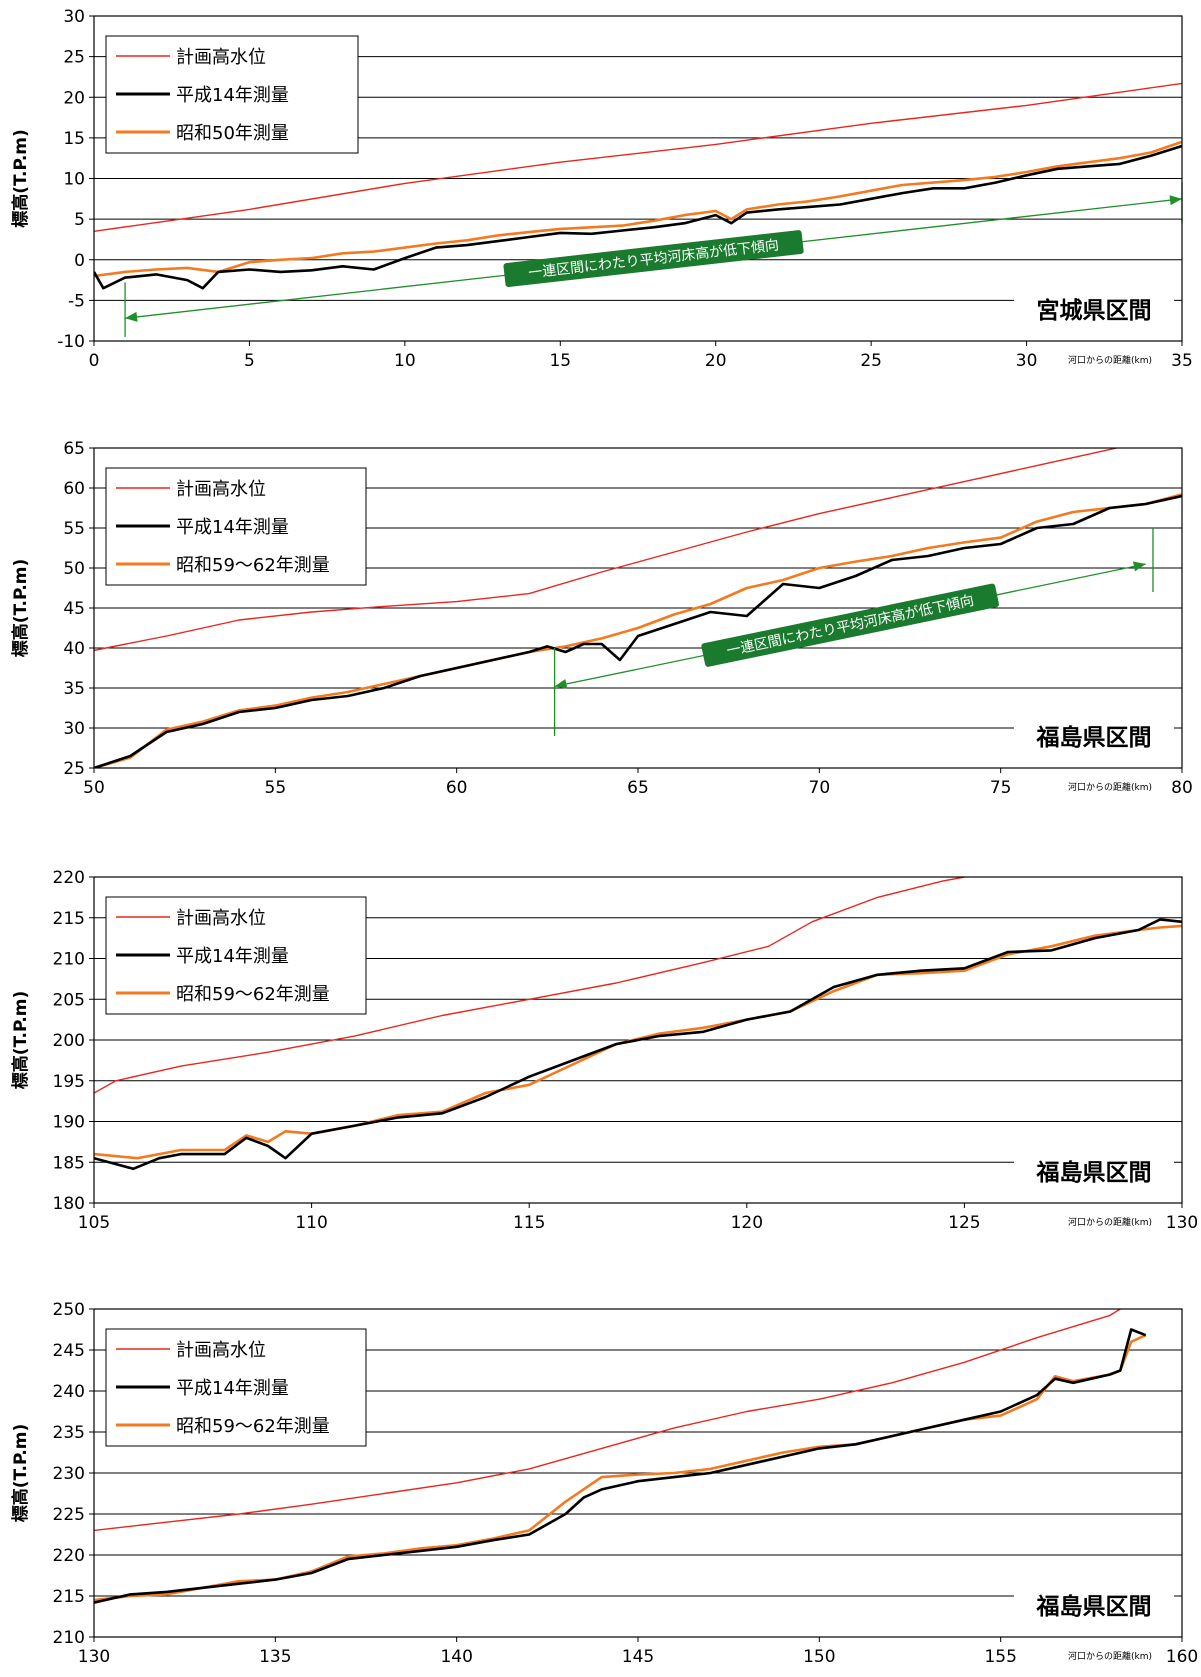 The height and width of the screenshot is (1677, 1201). Describe the element at coordinates (74, 569) in the screenshot. I see `y-tick-label: 50` at that location.